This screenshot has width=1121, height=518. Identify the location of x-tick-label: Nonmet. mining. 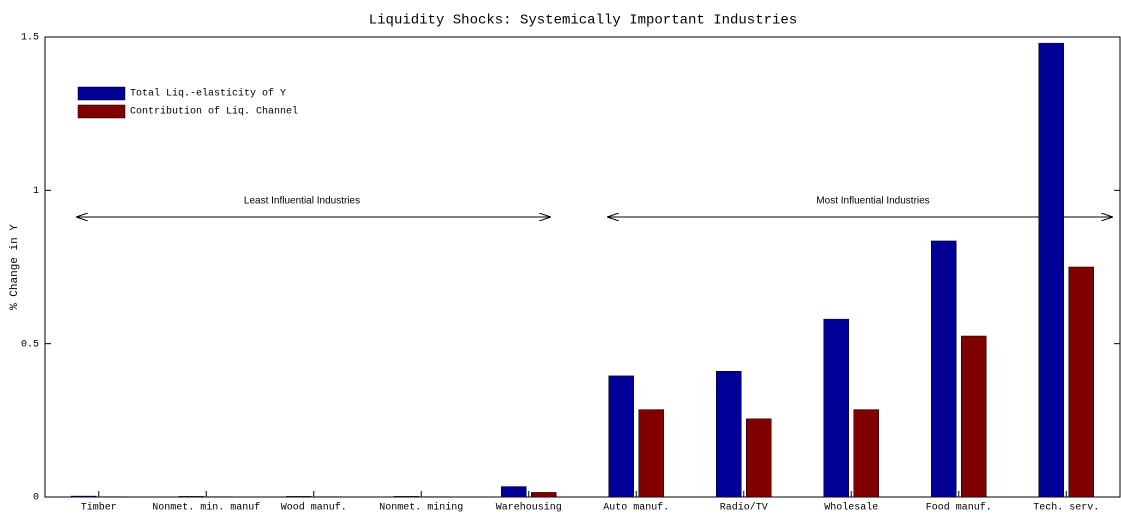
(421, 507).